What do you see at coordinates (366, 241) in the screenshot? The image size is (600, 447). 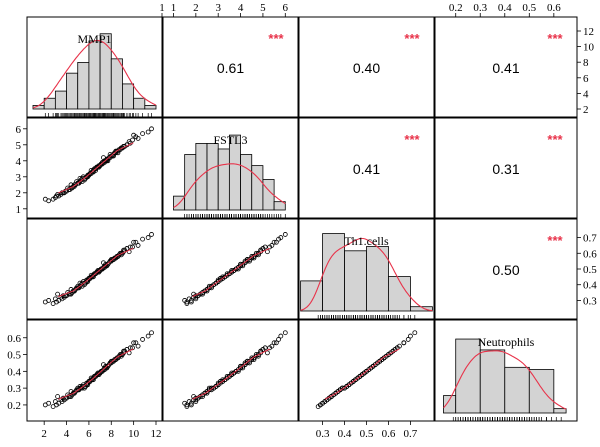 I see `variable-label-th1-cells: Th1.cells` at bounding box center [366, 241].